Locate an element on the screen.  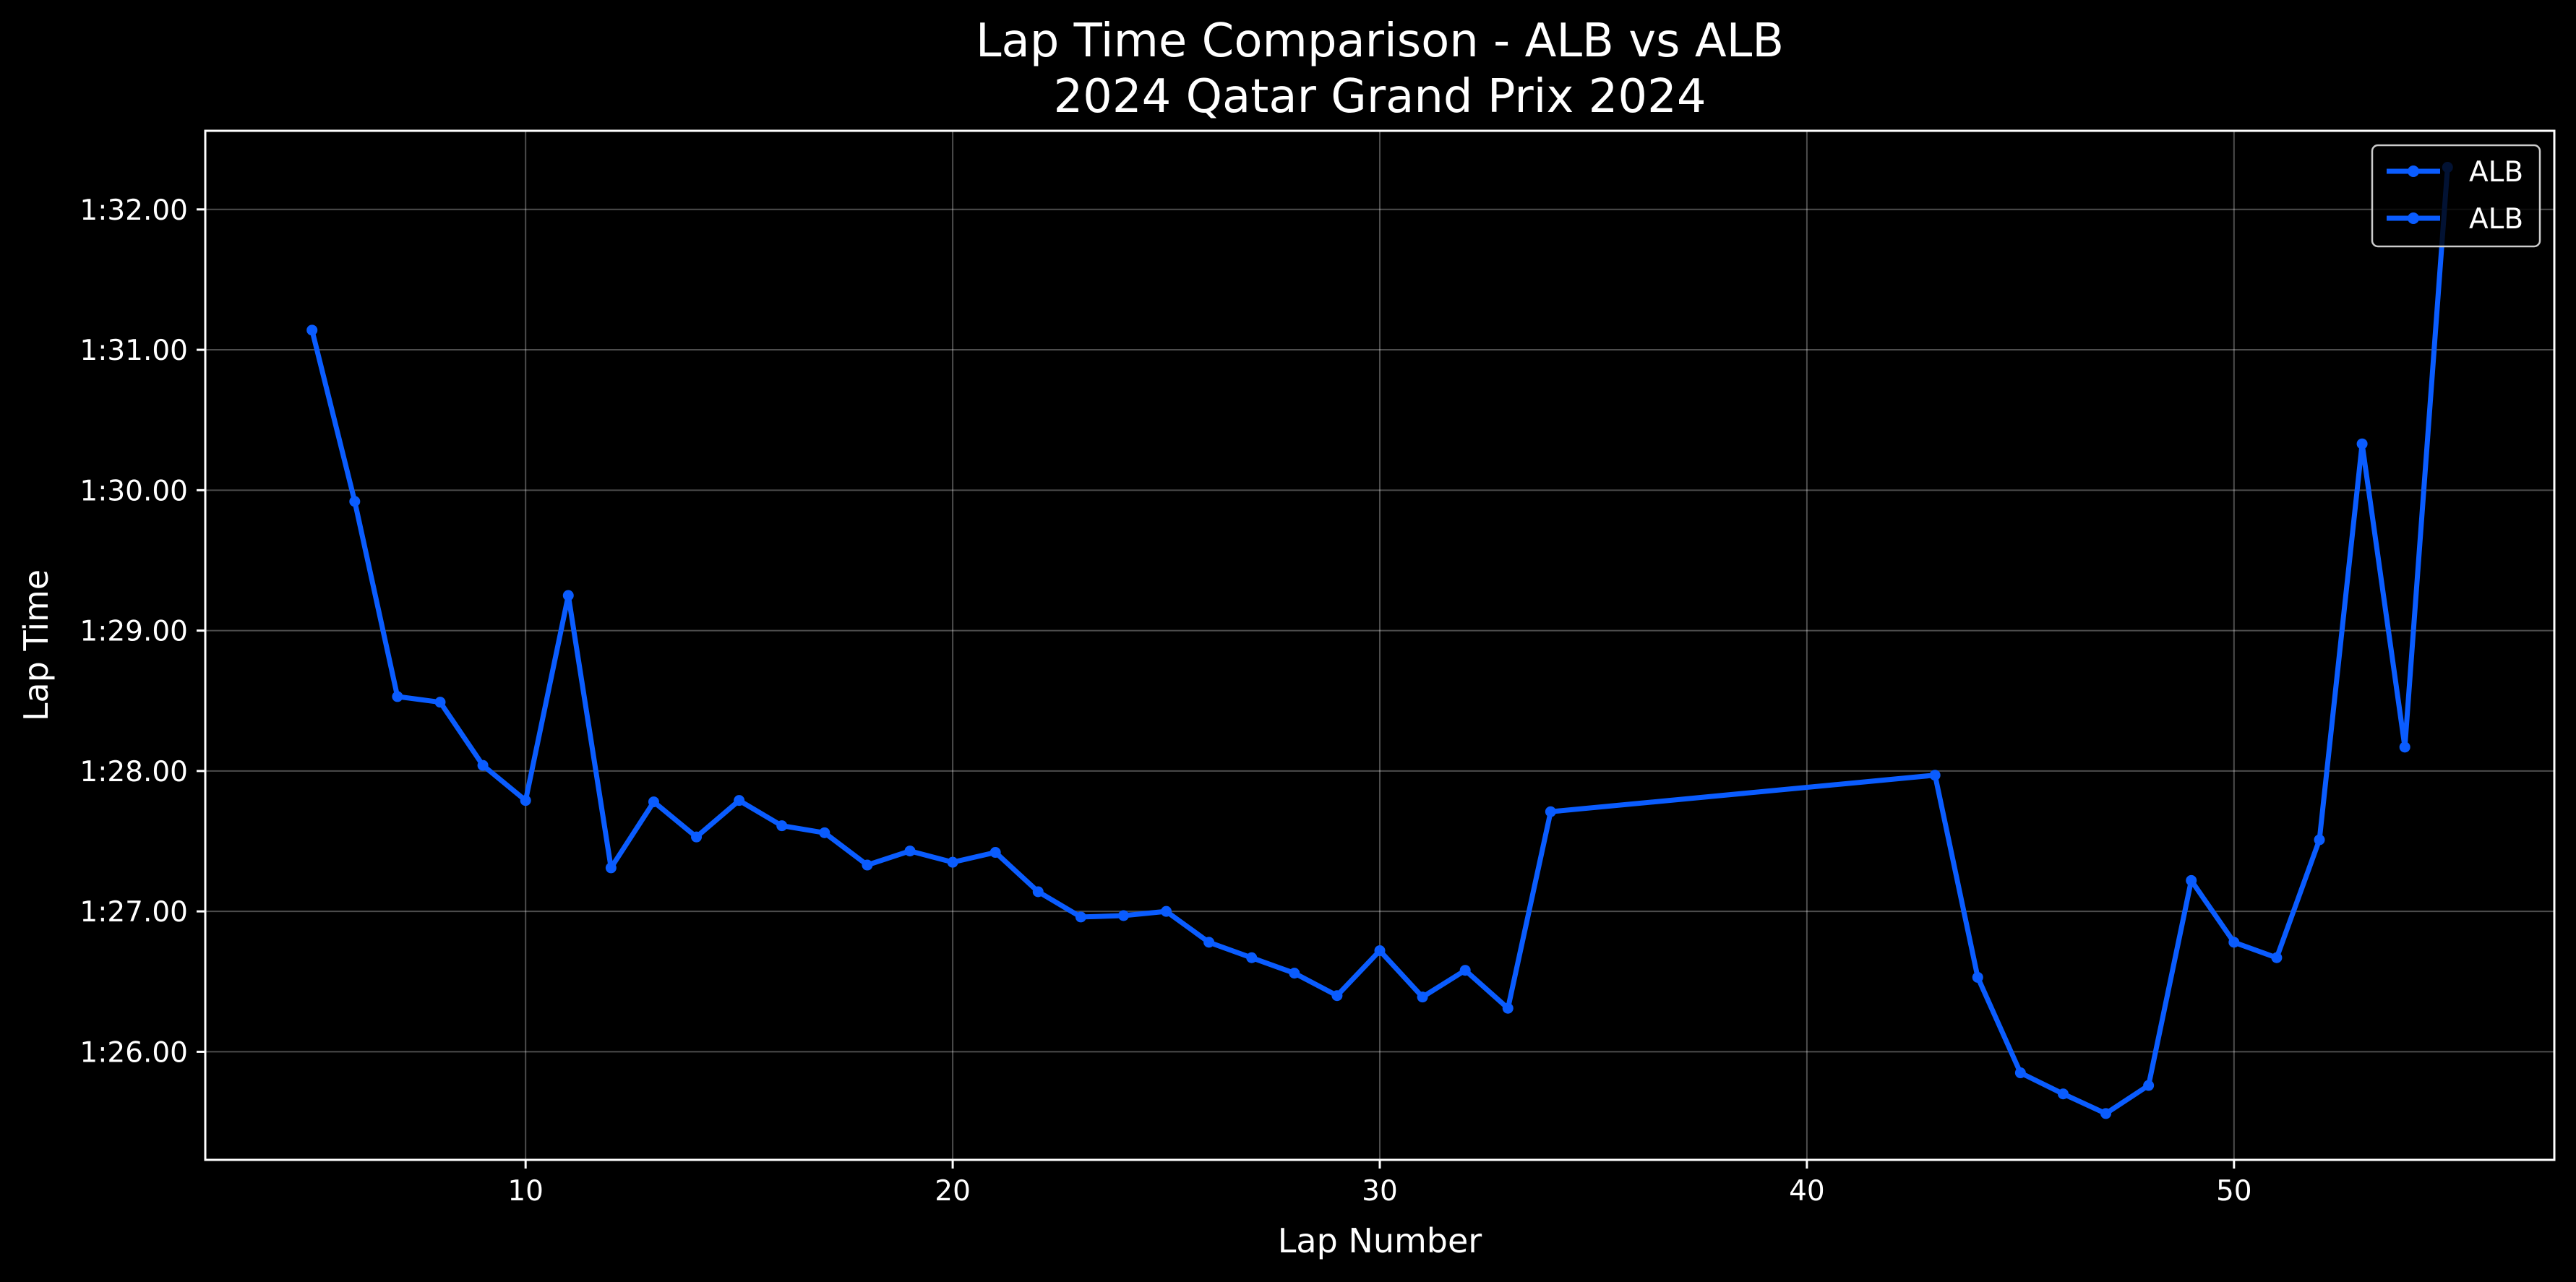
y-tick-label-6: 1:32.00 is located at coordinates (134, 210).